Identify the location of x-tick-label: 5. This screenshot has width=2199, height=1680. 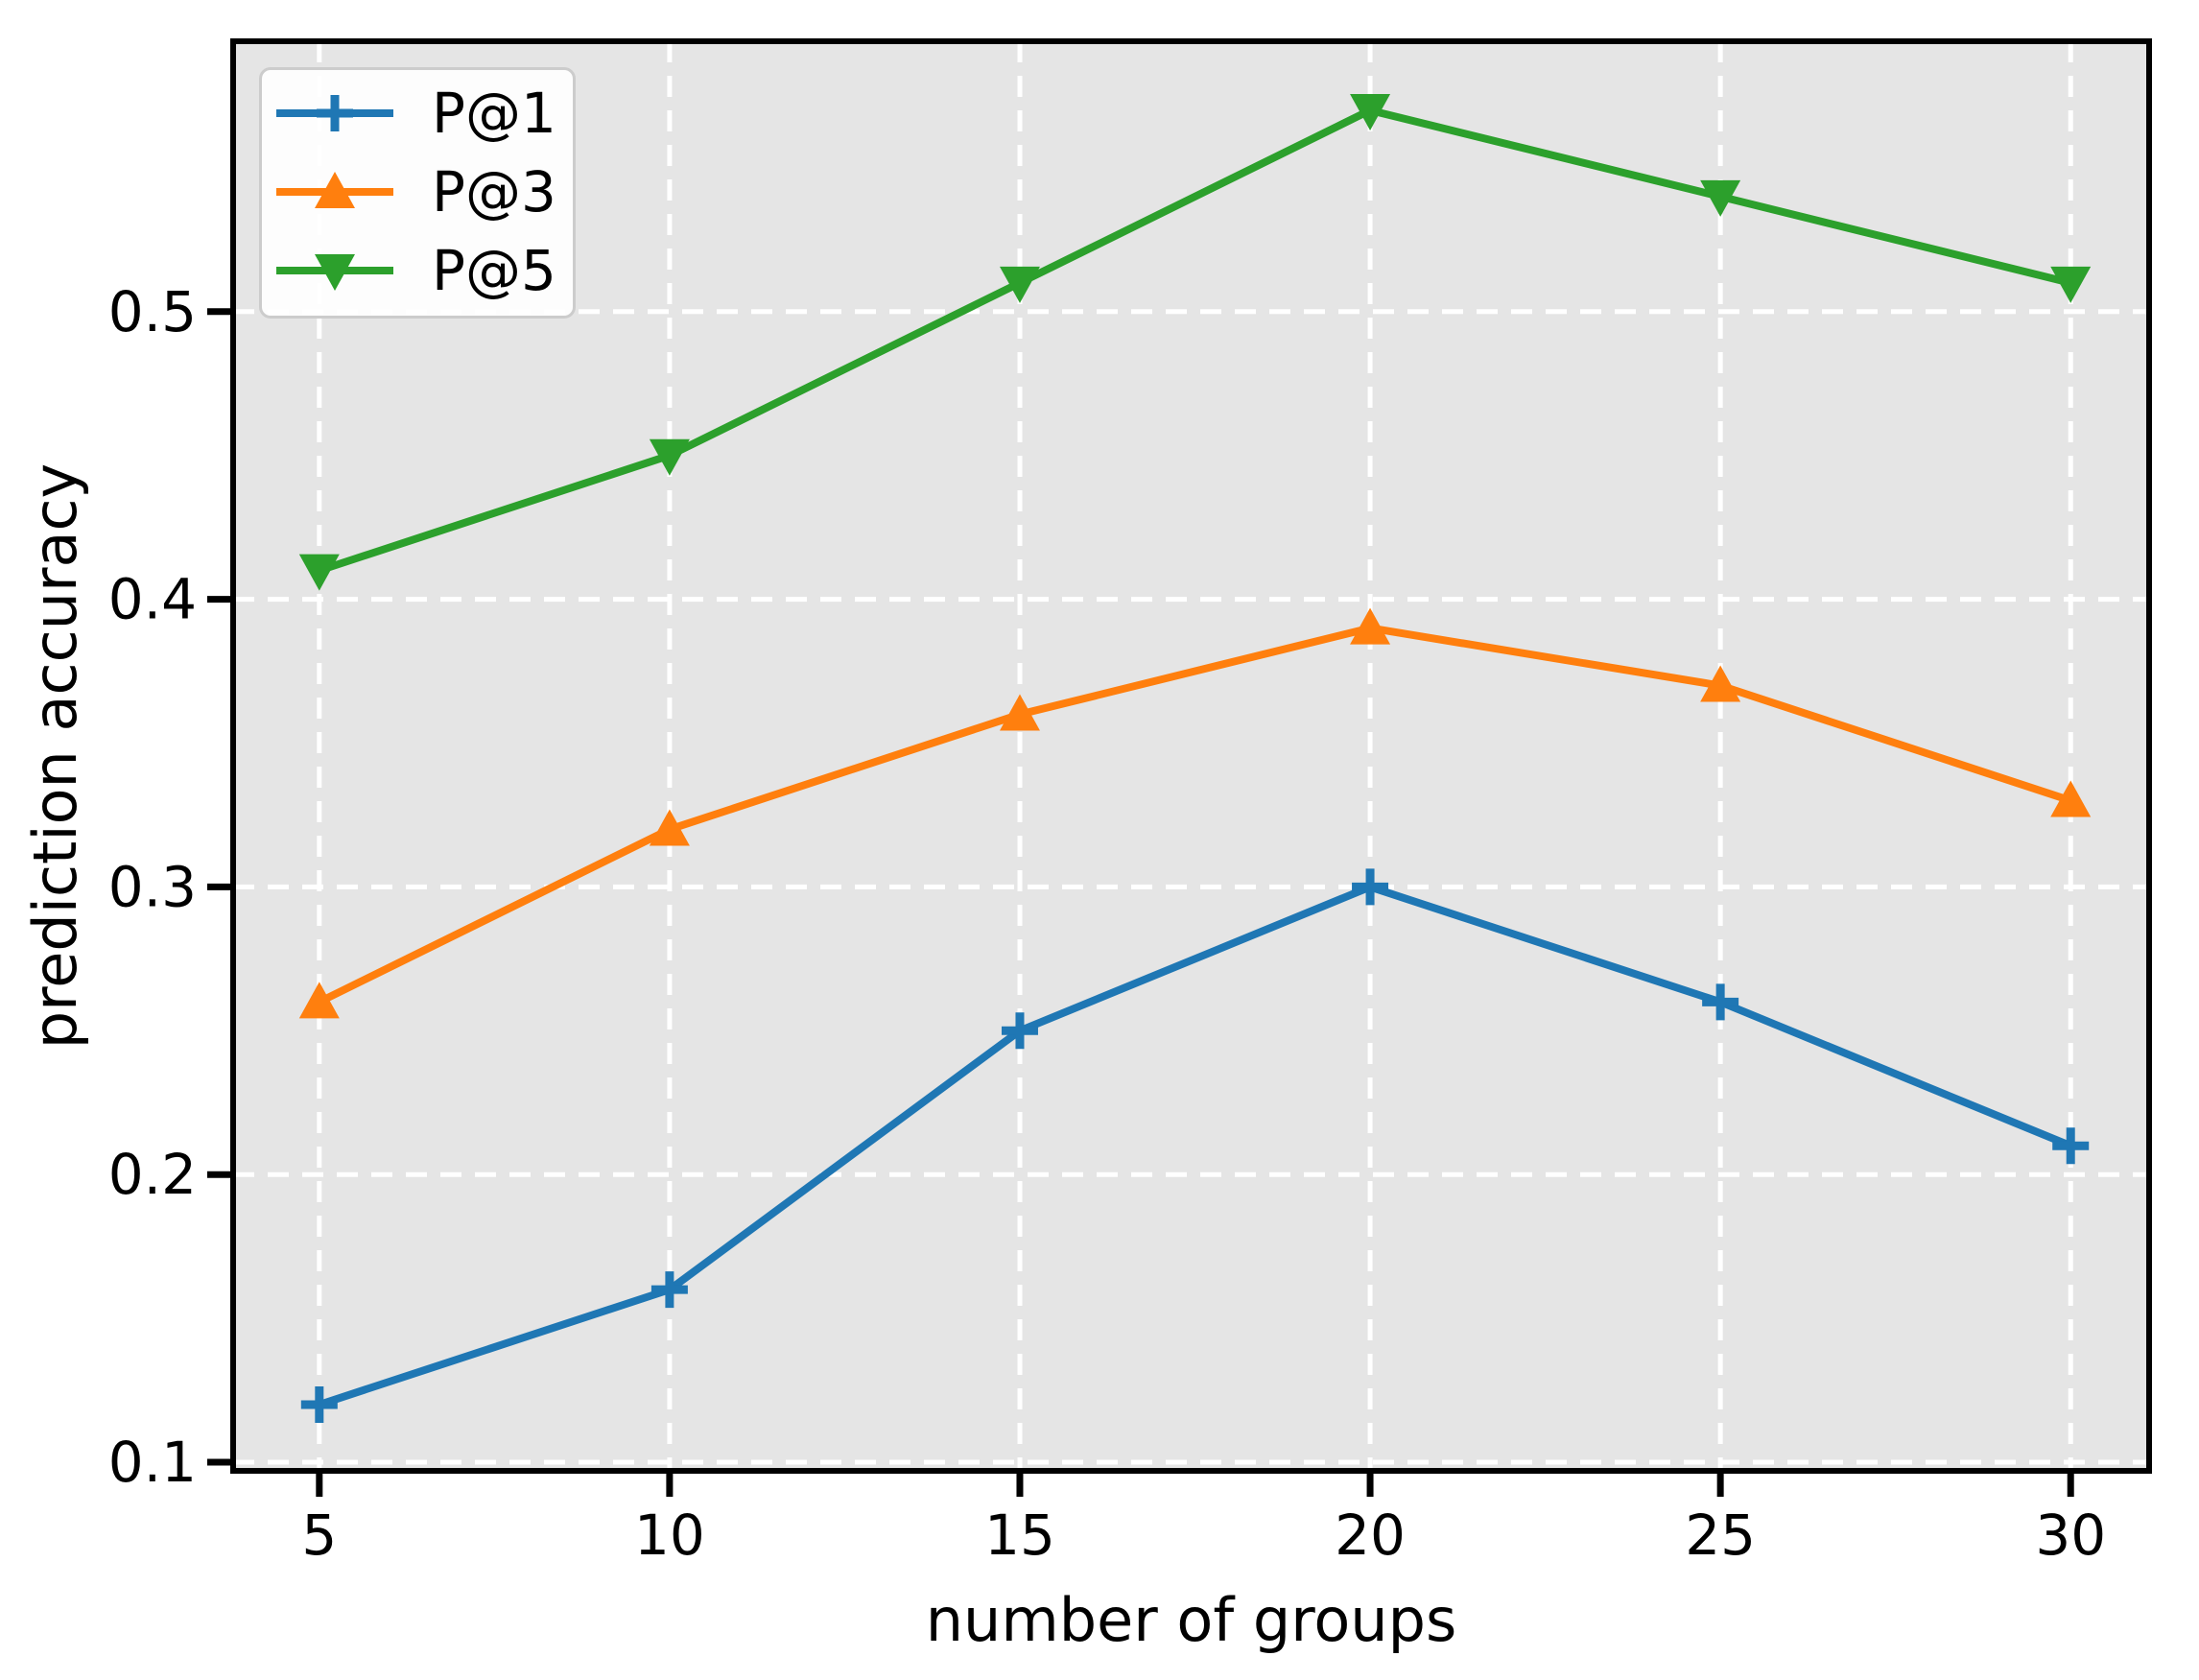
(319, 1536).